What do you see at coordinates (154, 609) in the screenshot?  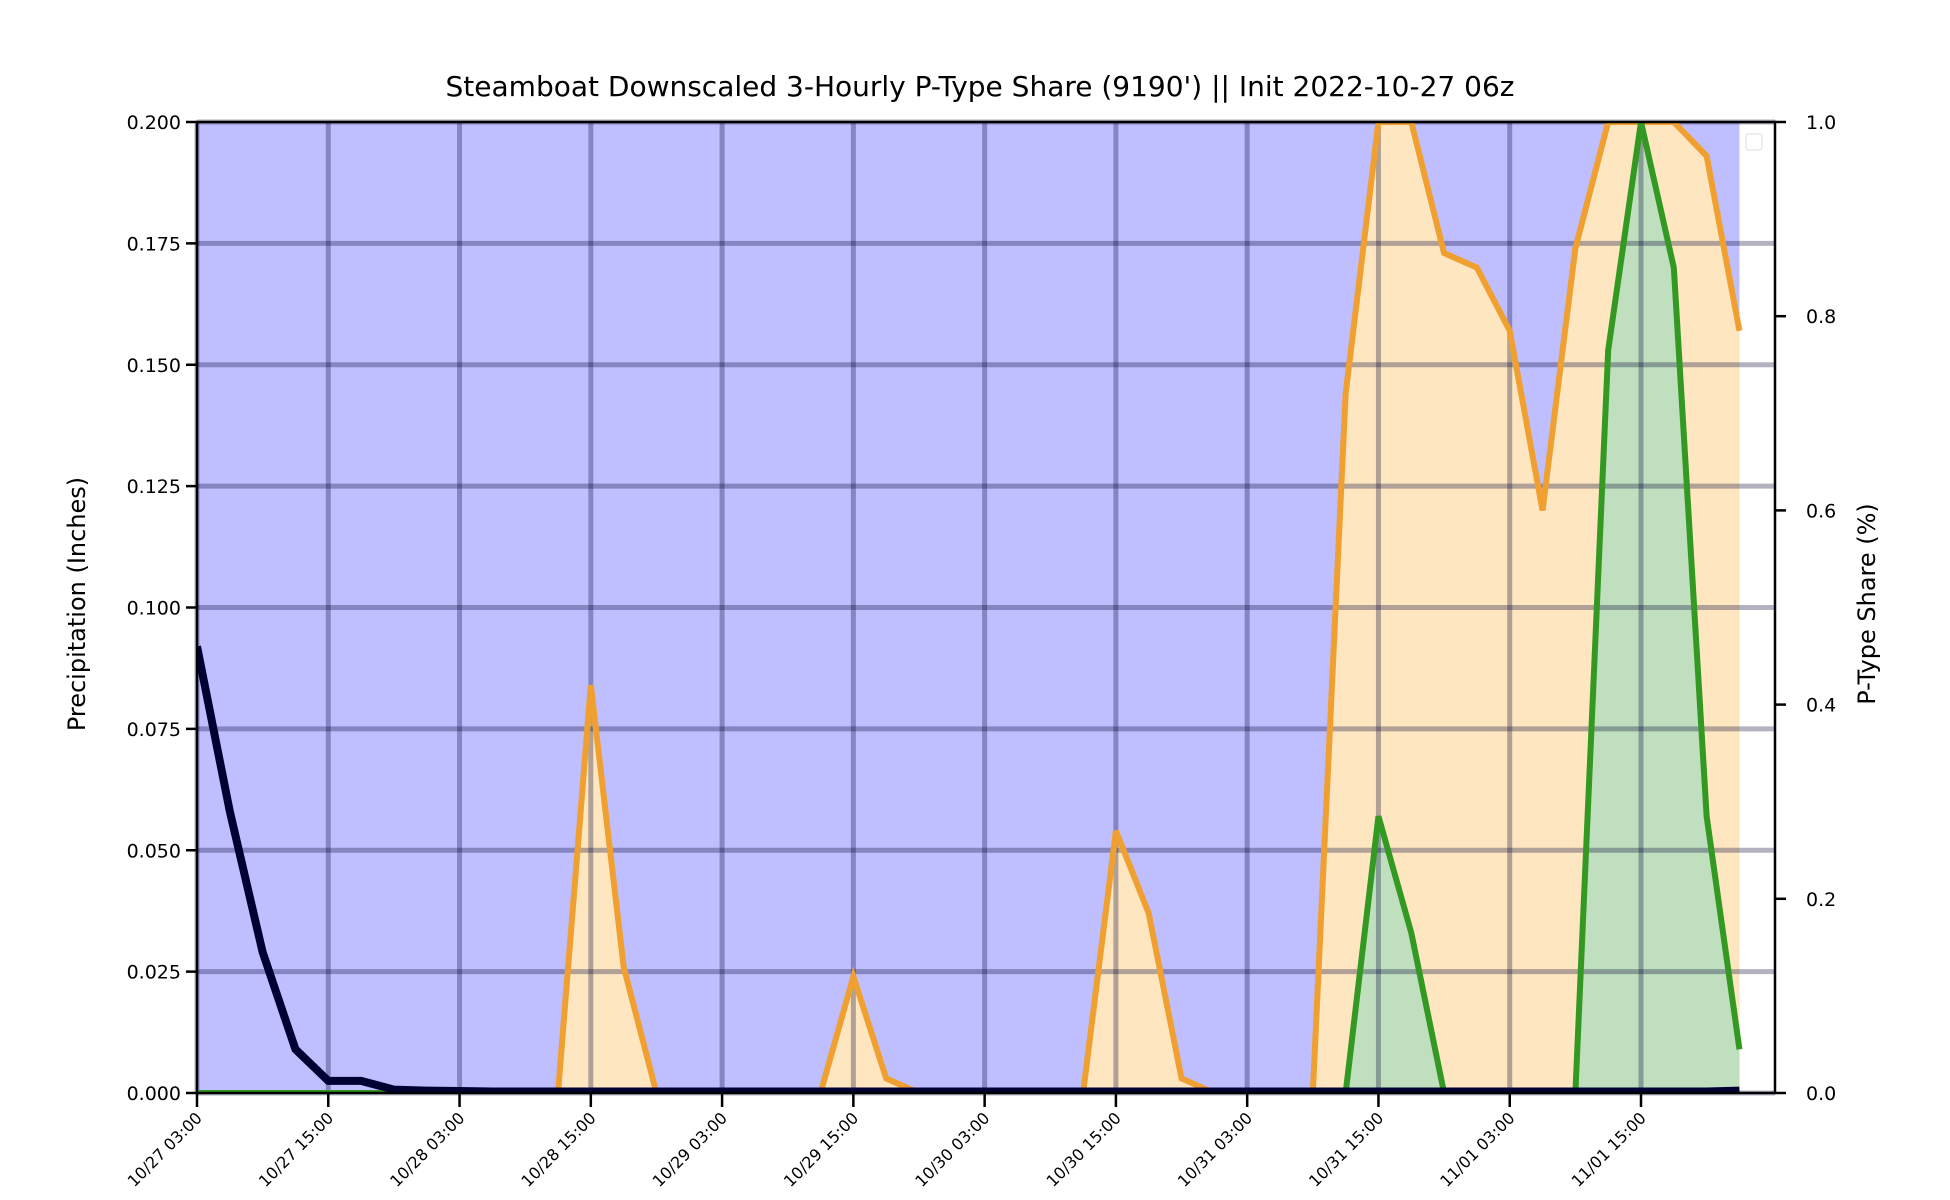 I see `y-left-tick-label: 0.100` at bounding box center [154, 609].